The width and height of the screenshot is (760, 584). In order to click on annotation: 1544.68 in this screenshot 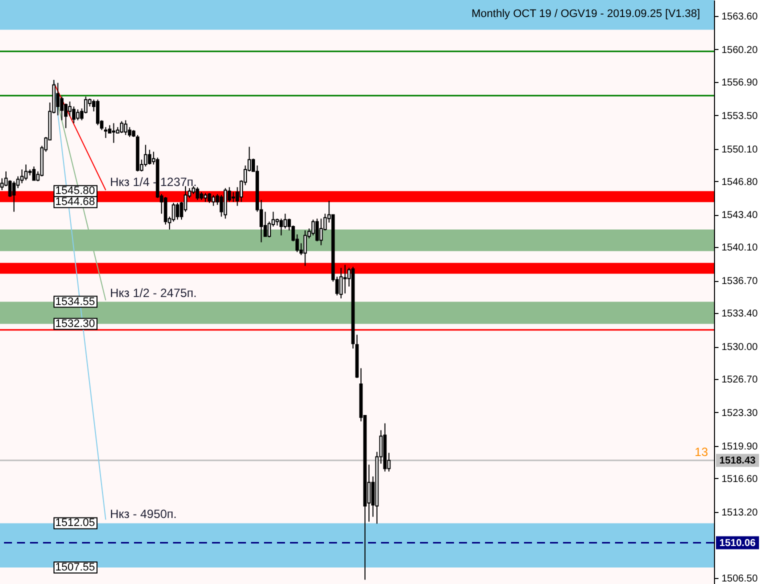, I will do `click(75, 202)`.